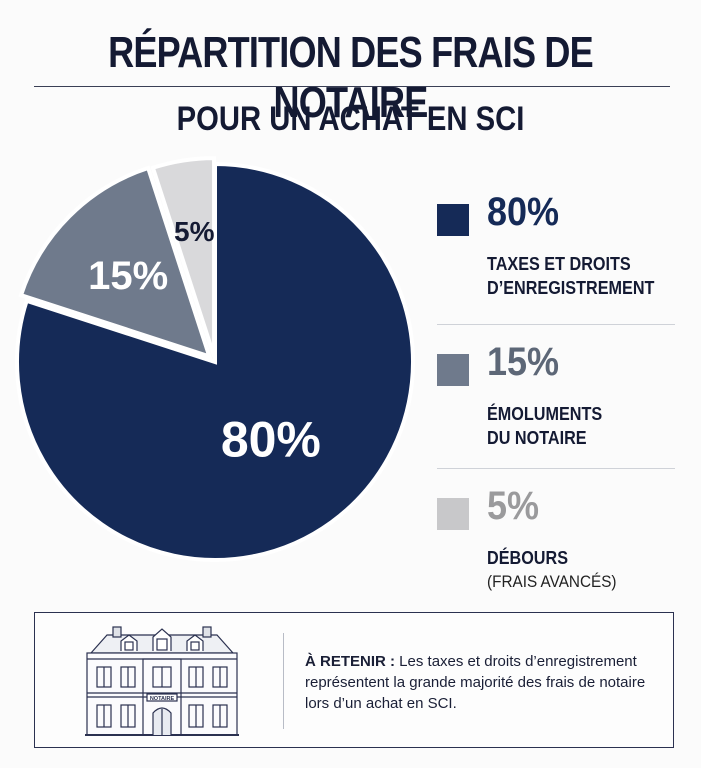  I want to click on page-subtitle: POUR UN ACHAT EN SCI, so click(350, 119).